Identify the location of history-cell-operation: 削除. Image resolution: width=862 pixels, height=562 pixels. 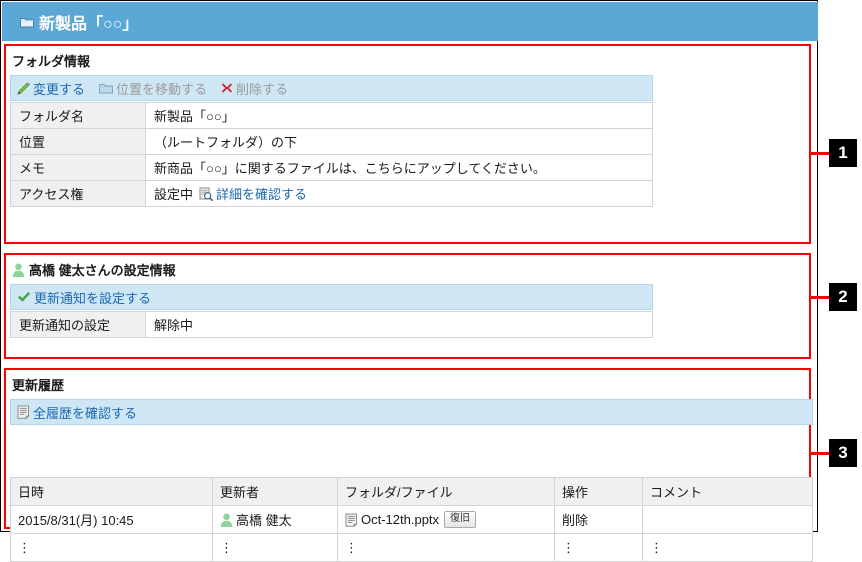
(598, 519).